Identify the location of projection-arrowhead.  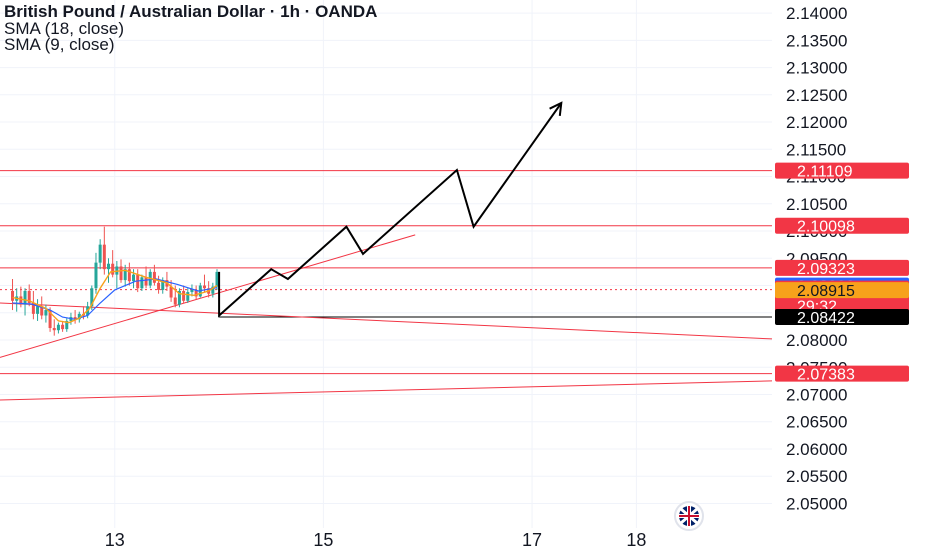
(556, 109).